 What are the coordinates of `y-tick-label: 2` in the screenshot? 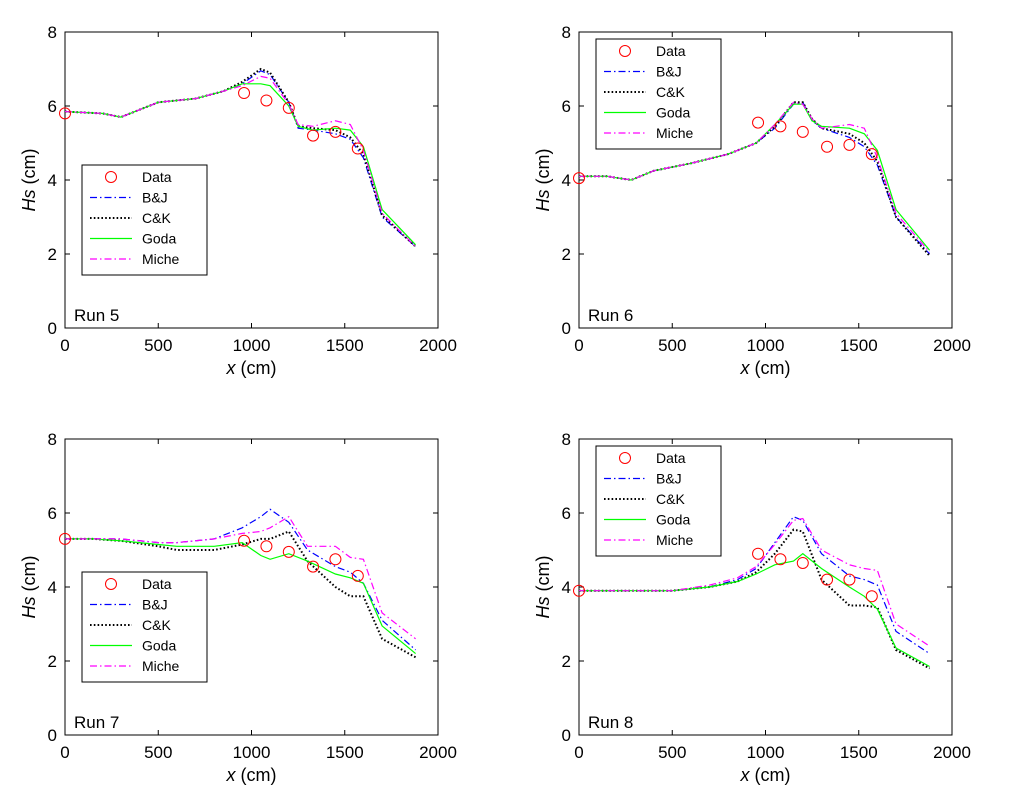 It's located at (52, 661).